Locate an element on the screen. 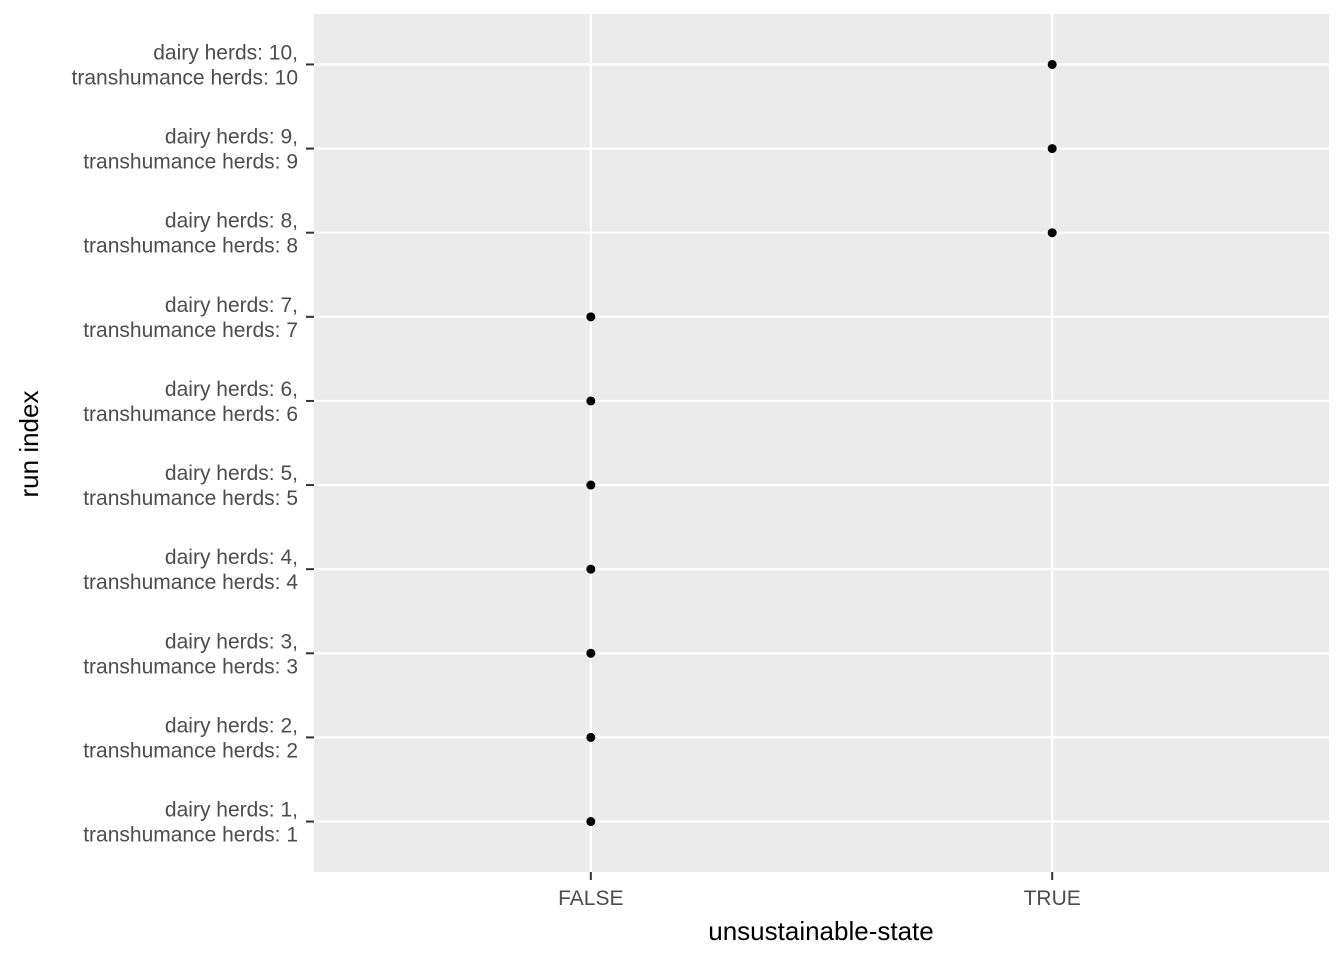 The width and height of the screenshot is (1344, 960). y-tick-label: dairy herds: 6, transhumance herds: 6 is located at coordinates (190, 402).